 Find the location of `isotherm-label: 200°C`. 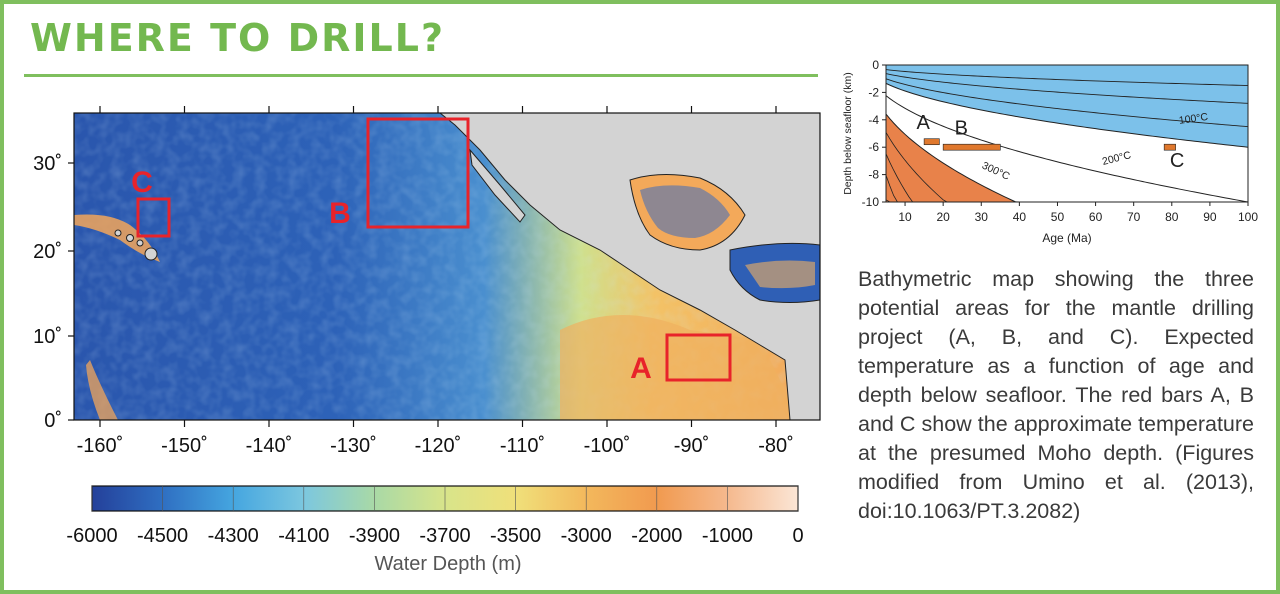

isotherm-label: 200°C is located at coordinates (1117, 158).